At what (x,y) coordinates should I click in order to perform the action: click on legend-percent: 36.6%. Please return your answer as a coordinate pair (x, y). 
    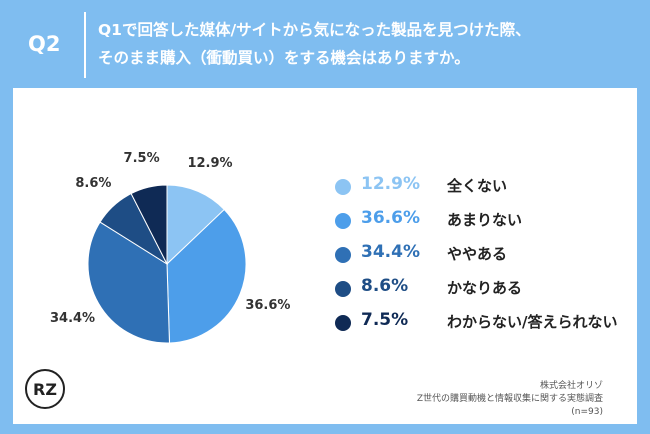
    Looking at the image, I should click on (390, 218).